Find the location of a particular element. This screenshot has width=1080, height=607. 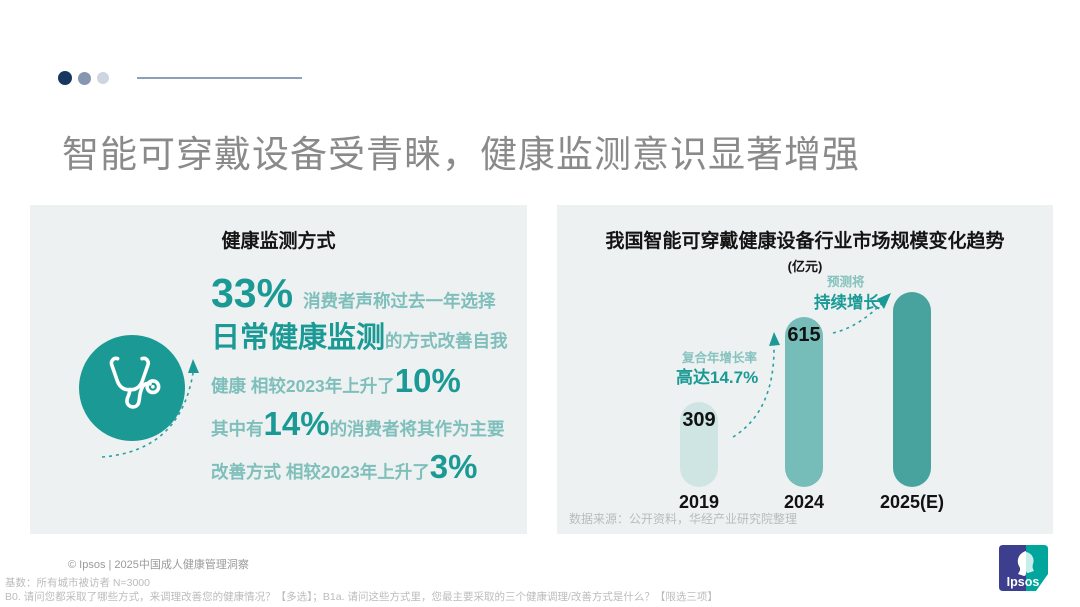

stat-text: 改善方式 相较2023年上升了 is located at coordinates (320, 471).